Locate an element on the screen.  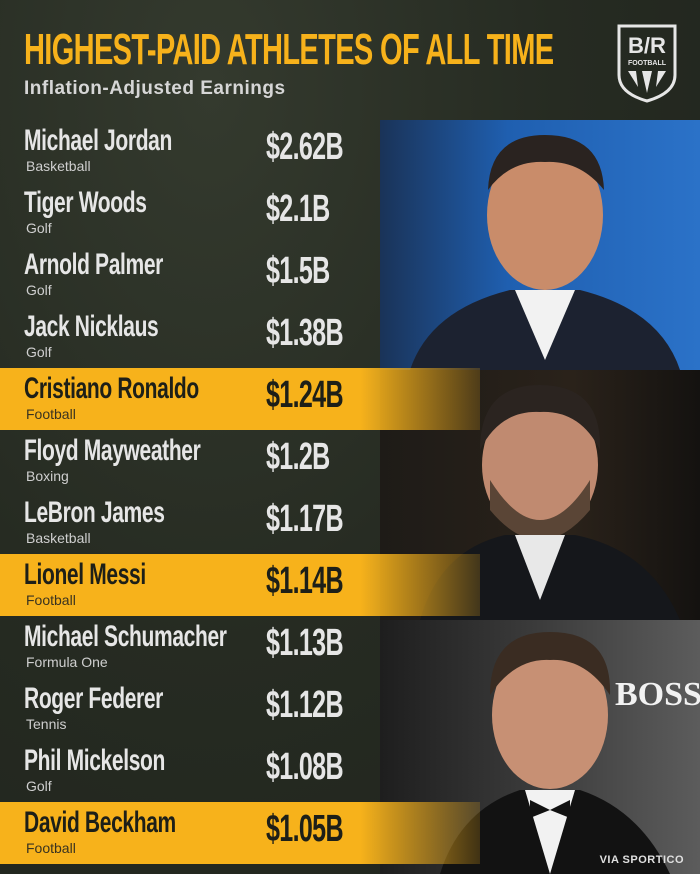
athlete-sport: Boxing is located at coordinates (47, 476).